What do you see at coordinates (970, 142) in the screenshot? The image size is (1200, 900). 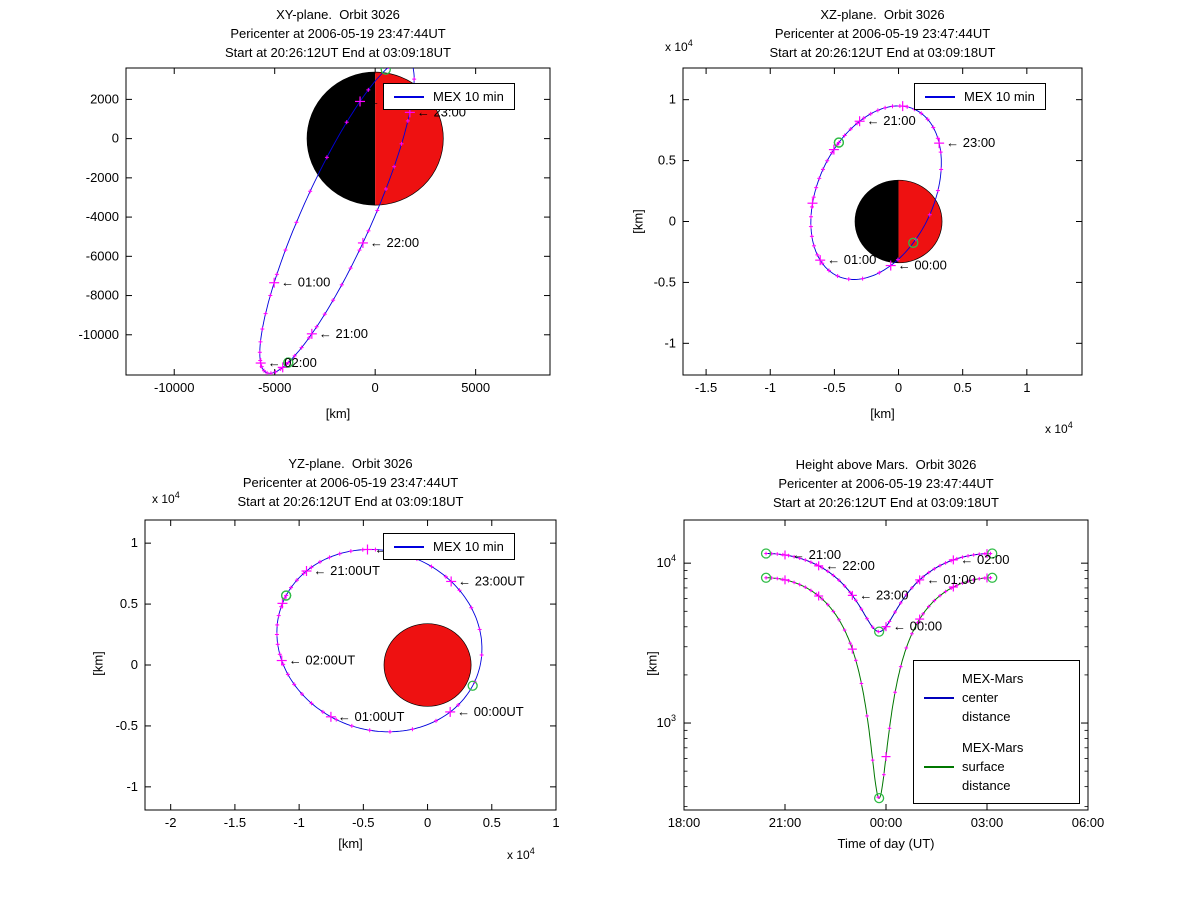 I see `svg-text: ← 23:00` at bounding box center [970, 142].